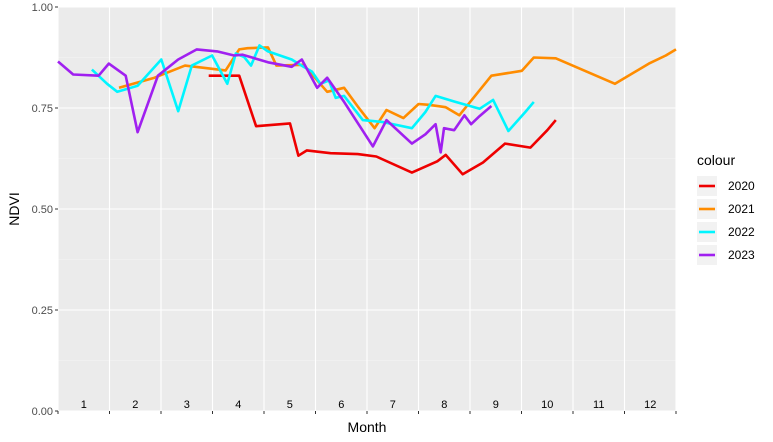  What do you see at coordinates (650, 405) in the screenshot?
I see `month-label: 12` at bounding box center [650, 405].